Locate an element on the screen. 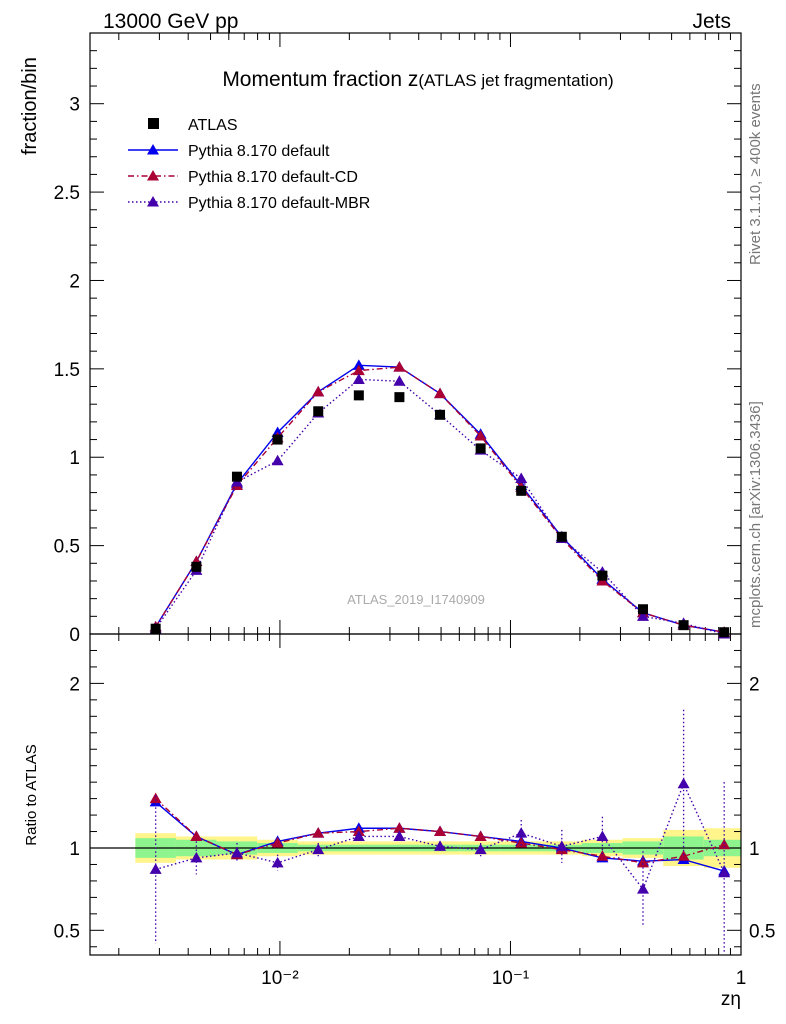  y-tick-label-top: 2 is located at coordinates (74, 281).